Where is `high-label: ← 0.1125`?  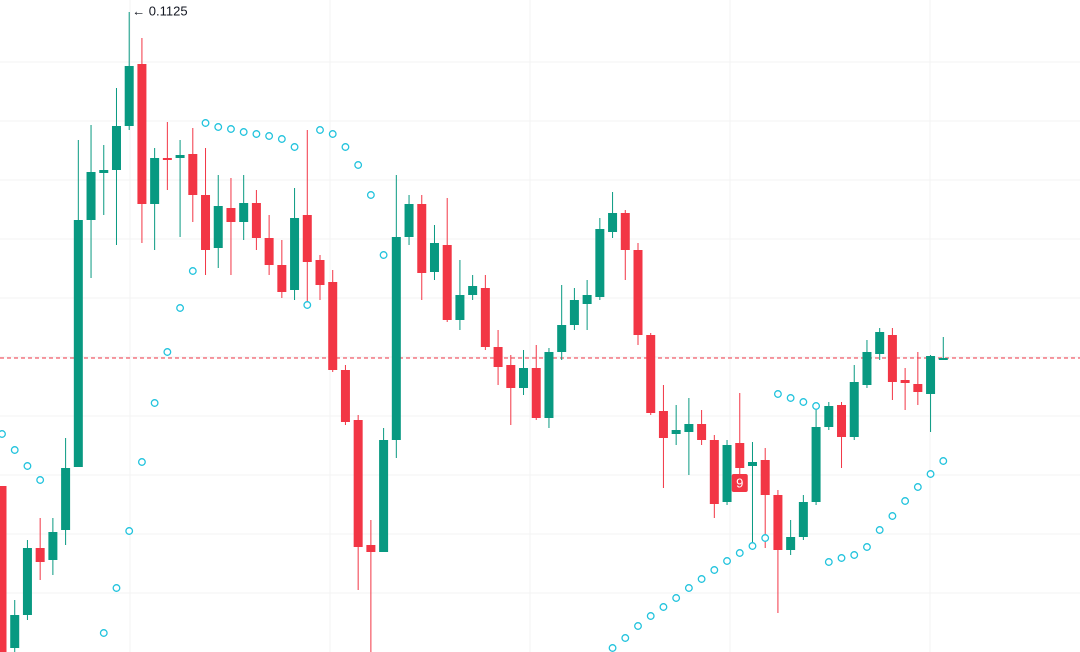 high-label: ← 0.1125 is located at coordinates (159, 10).